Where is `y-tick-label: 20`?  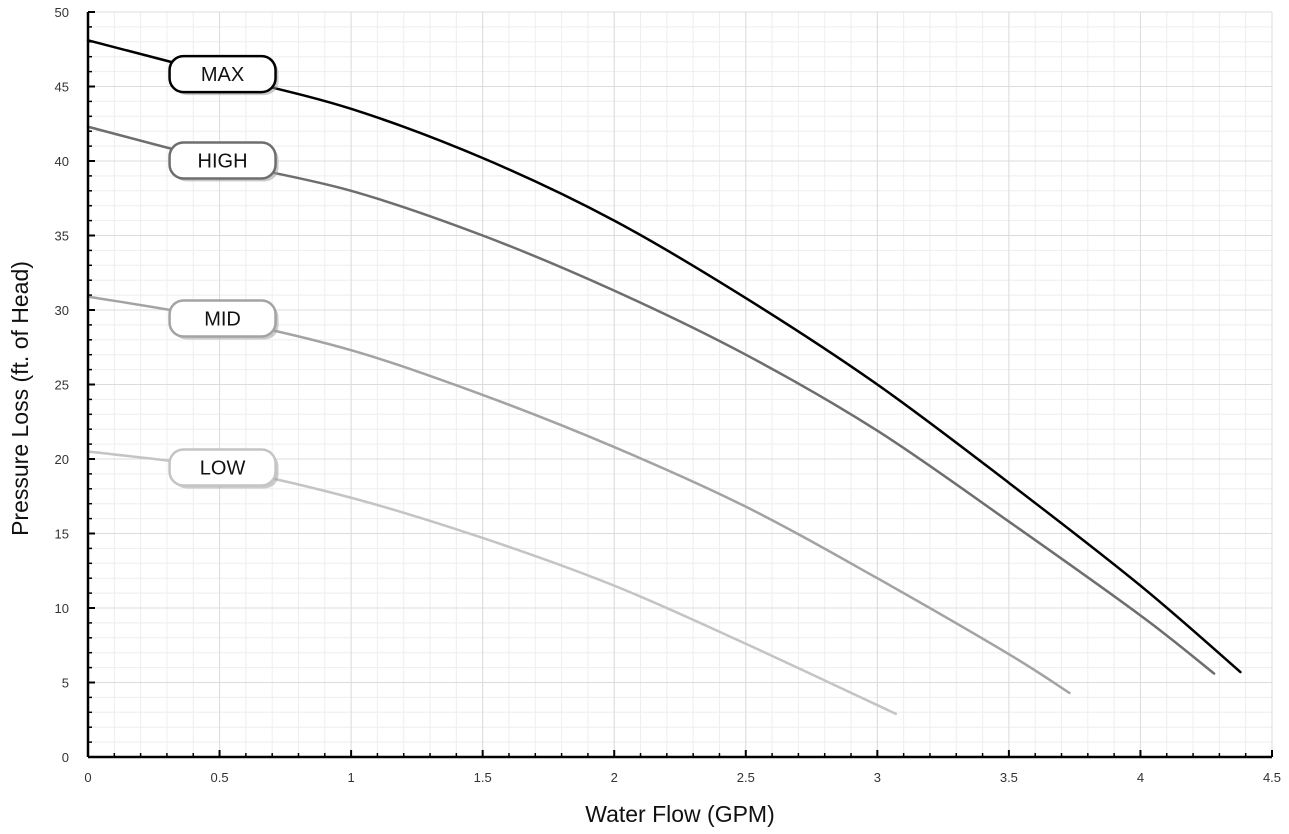
y-tick-label: 20 is located at coordinates (62, 459).